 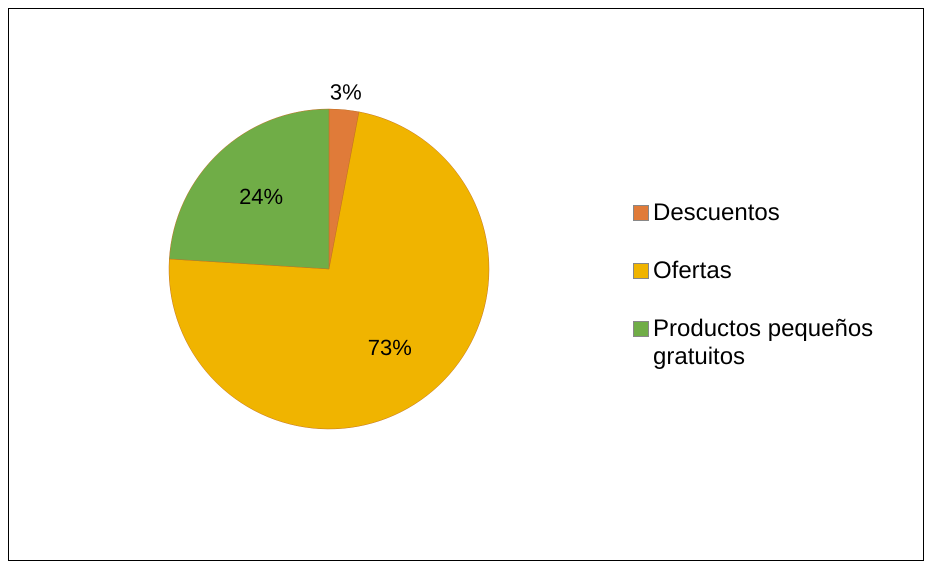 I want to click on legend-label: Descuentos, so click(x=716, y=212).